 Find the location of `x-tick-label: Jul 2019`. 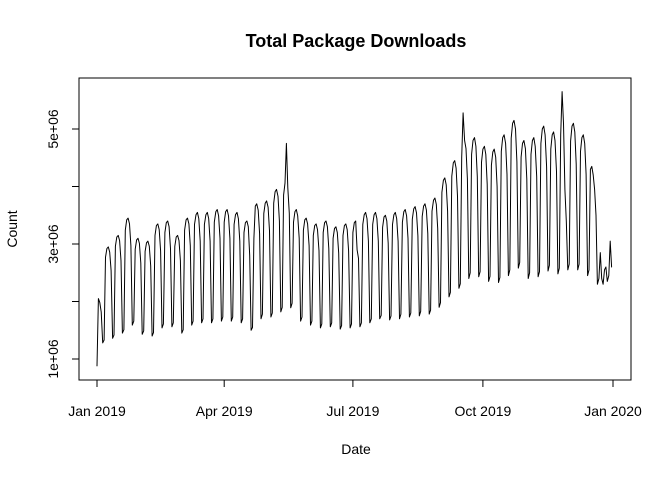

x-tick-label: Jul 2019 is located at coordinates (352, 411).